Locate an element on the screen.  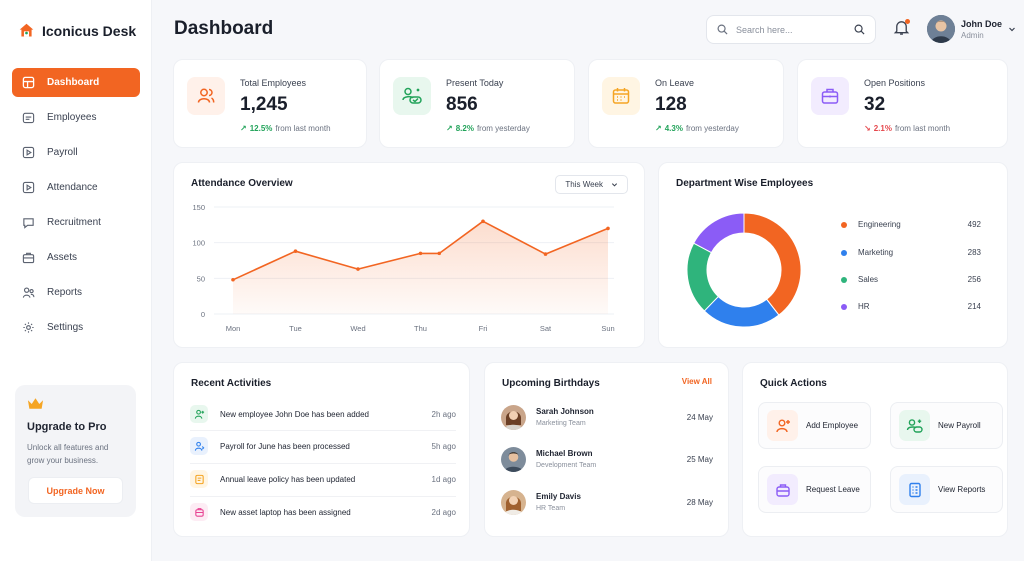
view-all-link: View All is located at coordinates (696, 381).